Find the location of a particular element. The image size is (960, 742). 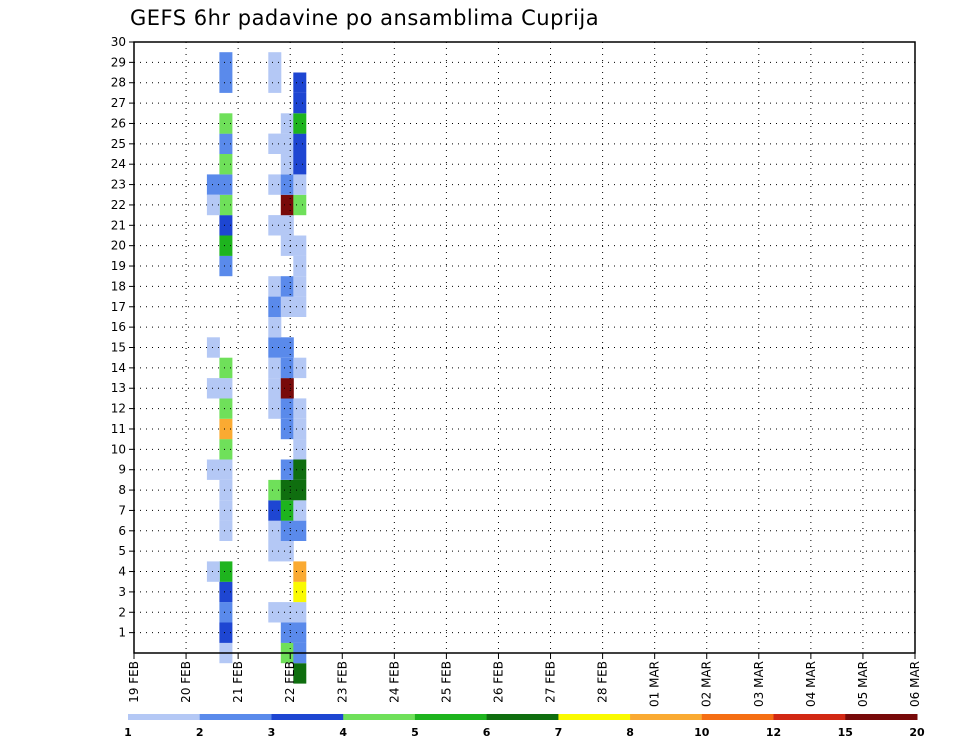

legend-label: 3 is located at coordinates (272, 732).